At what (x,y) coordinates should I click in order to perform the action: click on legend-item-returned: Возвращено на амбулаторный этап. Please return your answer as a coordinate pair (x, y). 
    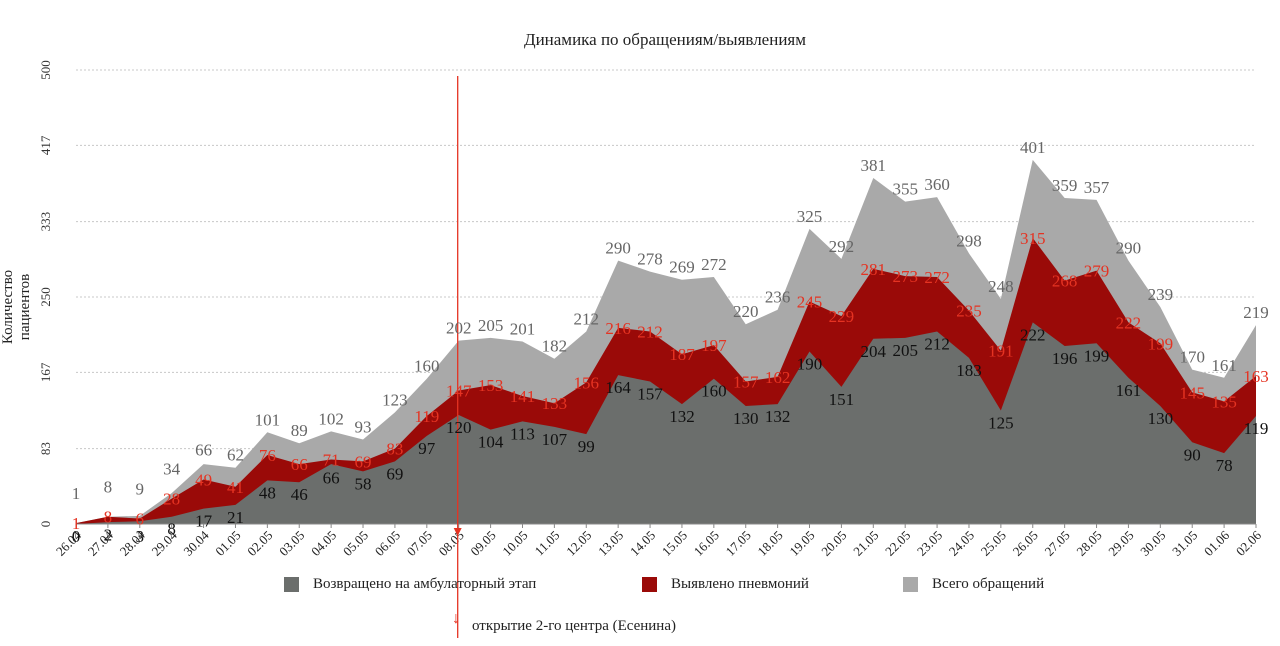
    Looking at the image, I should click on (410, 584).